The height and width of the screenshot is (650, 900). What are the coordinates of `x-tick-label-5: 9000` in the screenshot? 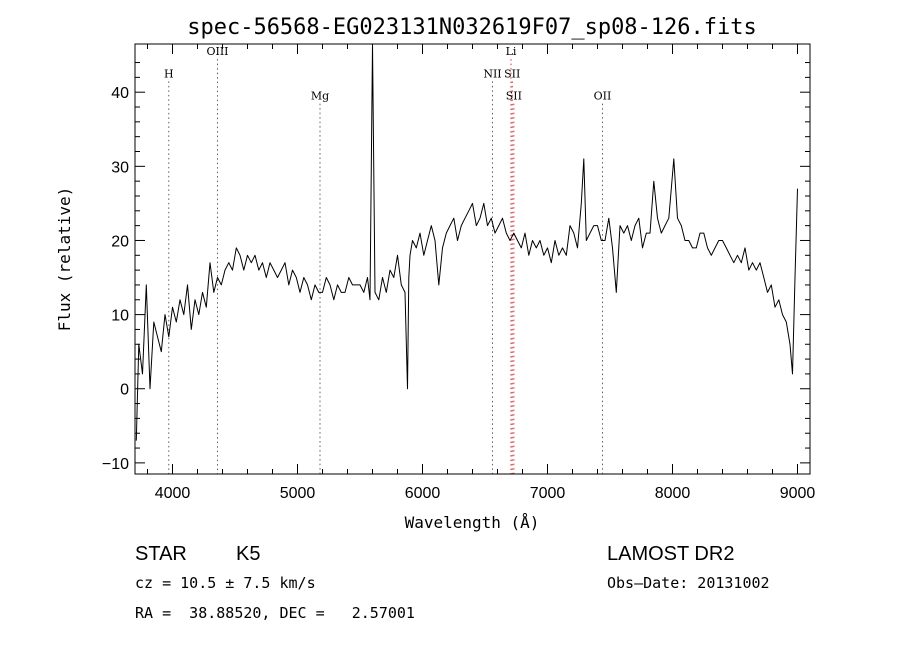 It's located at (798, 493).